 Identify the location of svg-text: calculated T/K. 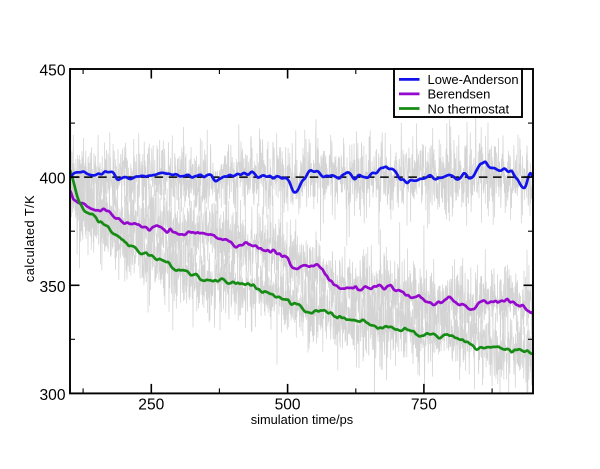
(29, 238).